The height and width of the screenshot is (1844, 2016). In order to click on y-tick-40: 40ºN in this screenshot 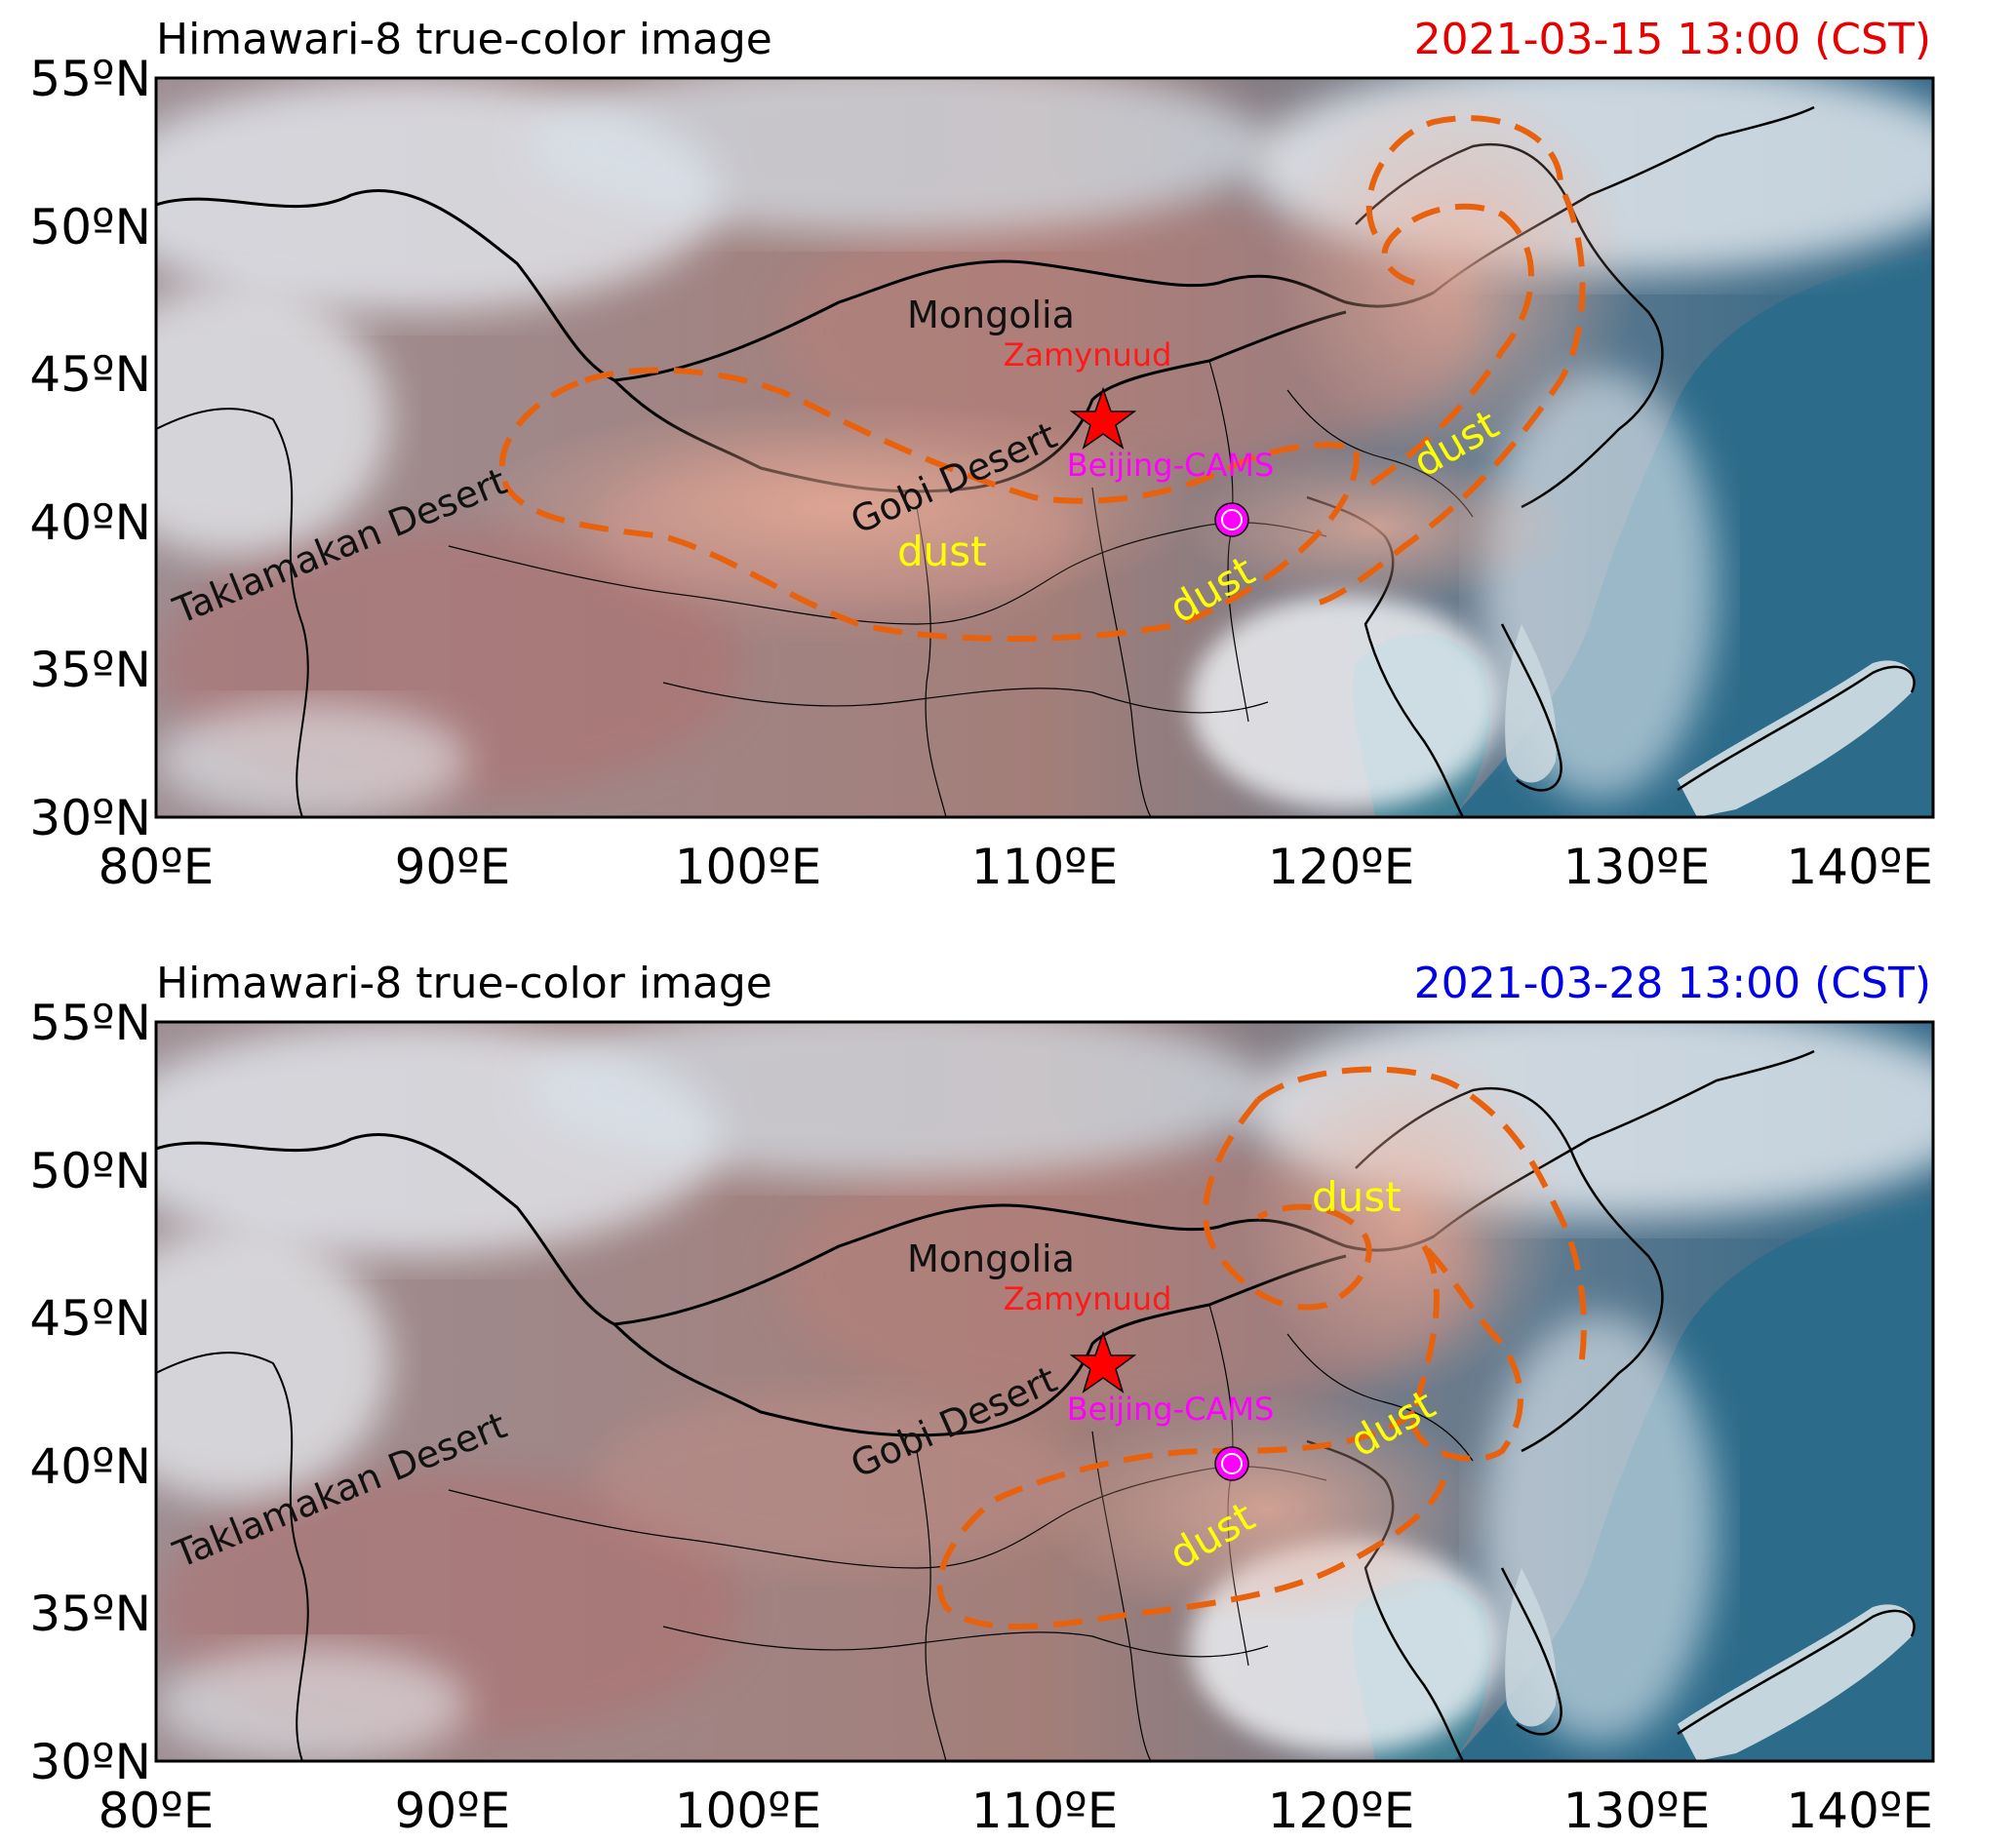, I will do `click(90, 523)`.